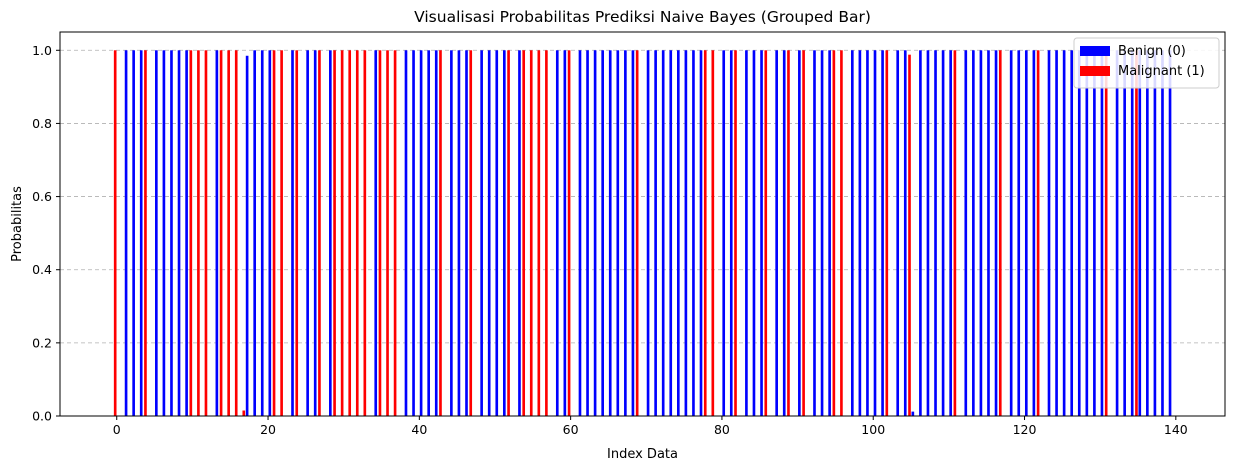 The image size is (1233, 474). What do you see at coordinates (1176, 429) in the screenshot?
I see `x-tick-label: 140` at bounding box center [1176, 429].